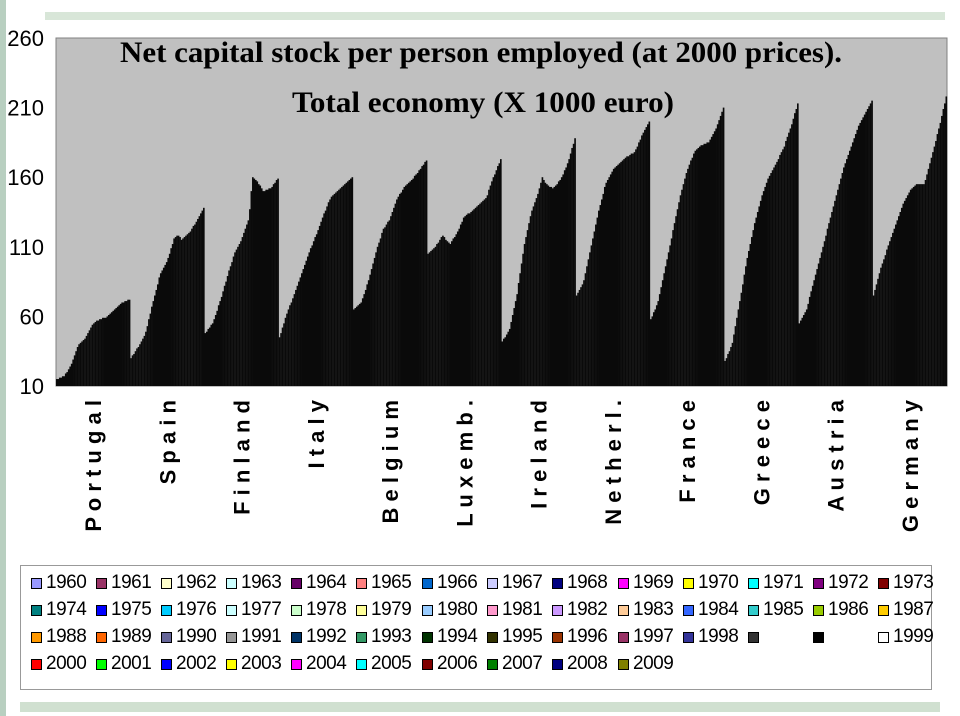 Image resolution: width=960 pixels, height=716 pixels. What do you see at coordinates (522, 636) in the screenshot?
I see `legend-label: 1995` at bounding box center [522, 636].